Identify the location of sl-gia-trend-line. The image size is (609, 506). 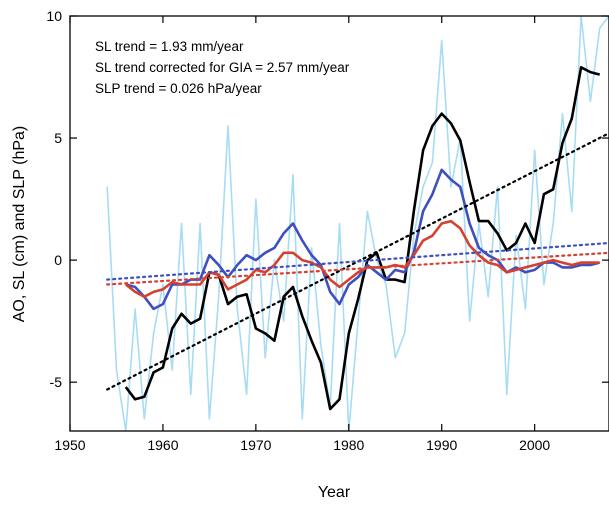
(357, 261).